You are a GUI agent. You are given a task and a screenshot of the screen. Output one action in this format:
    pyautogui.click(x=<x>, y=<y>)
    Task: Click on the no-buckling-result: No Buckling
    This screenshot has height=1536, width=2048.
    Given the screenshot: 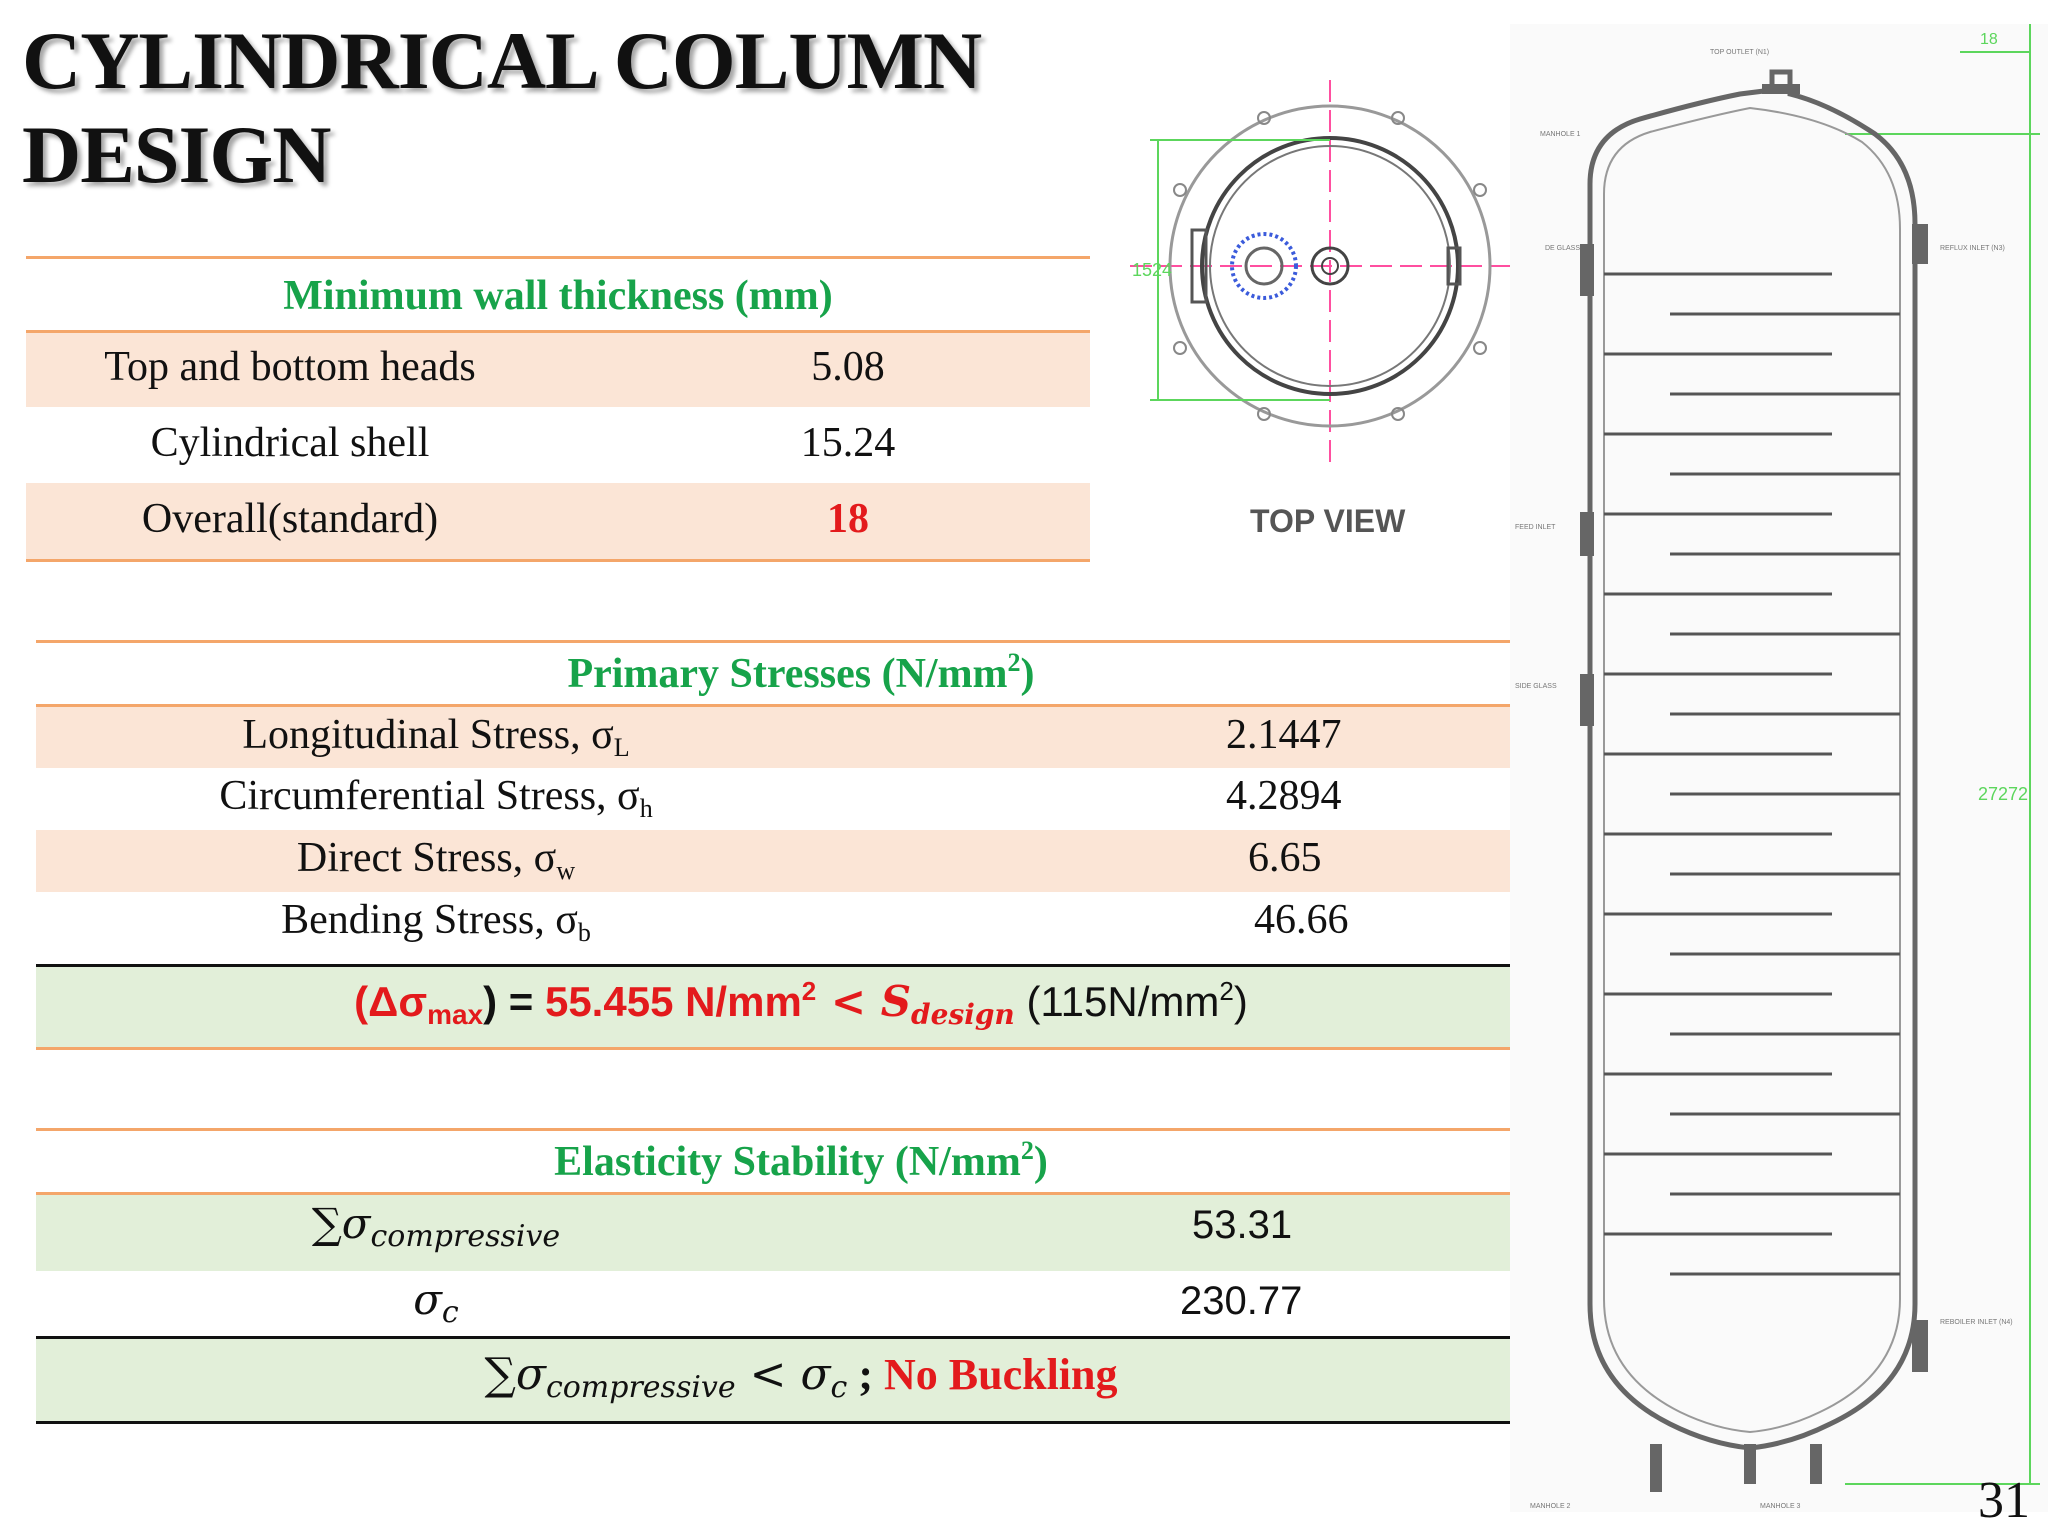 What is the action you would take?
    pyautogui.click(x=1000, y=1374)
    